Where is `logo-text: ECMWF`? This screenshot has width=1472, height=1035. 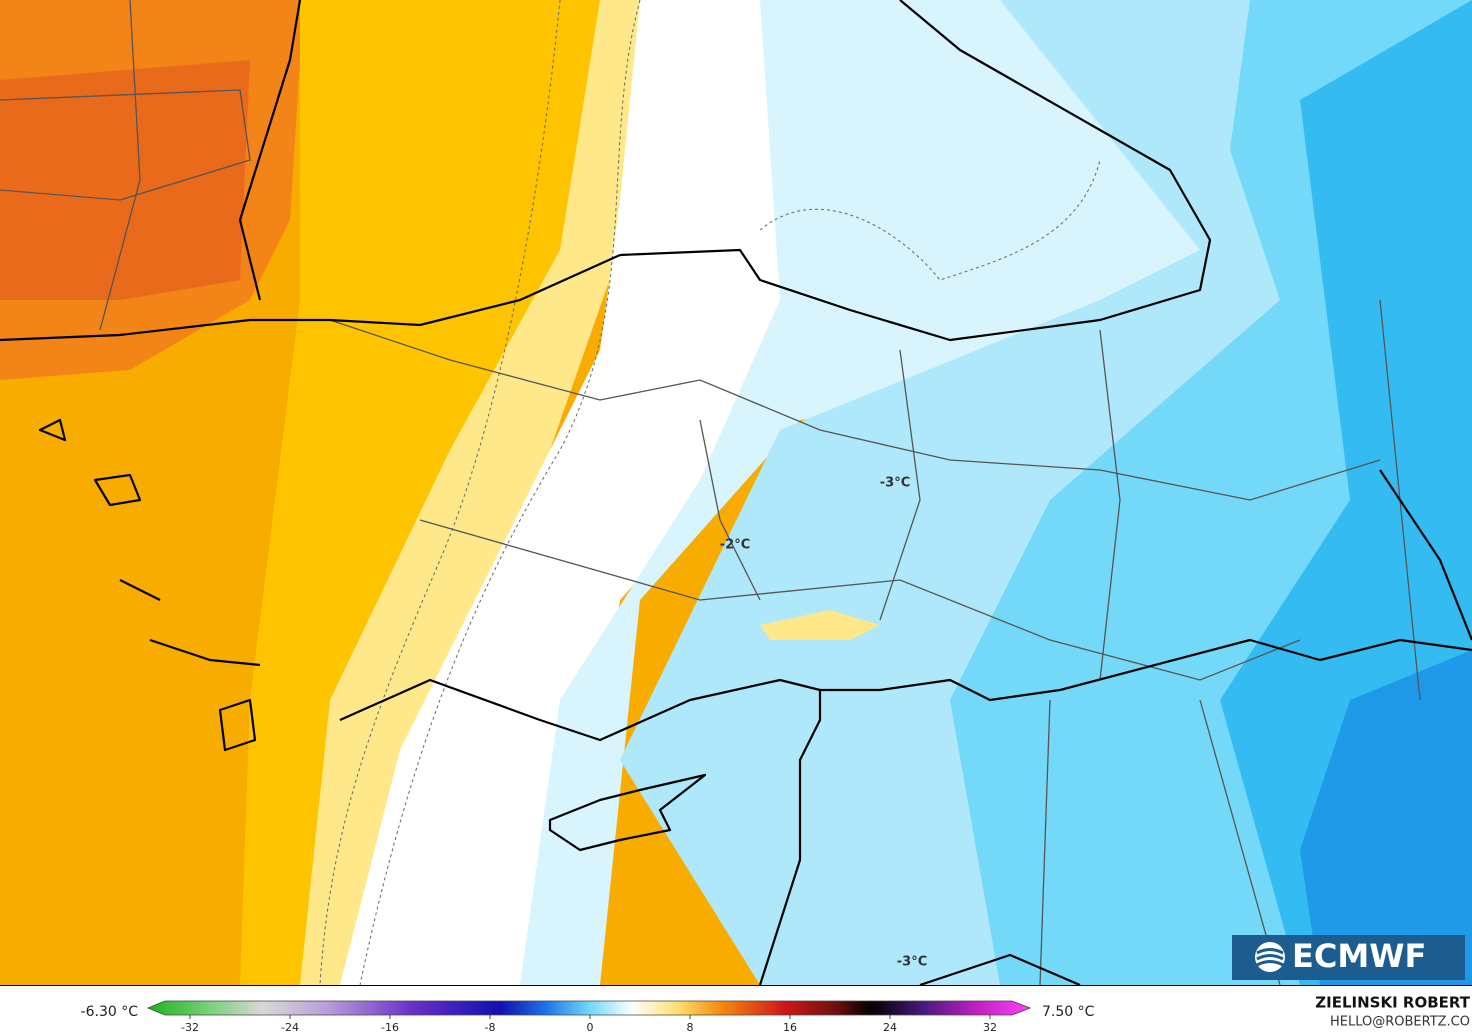 logo-text: ECMWF is located at coordinates (1359, 956).